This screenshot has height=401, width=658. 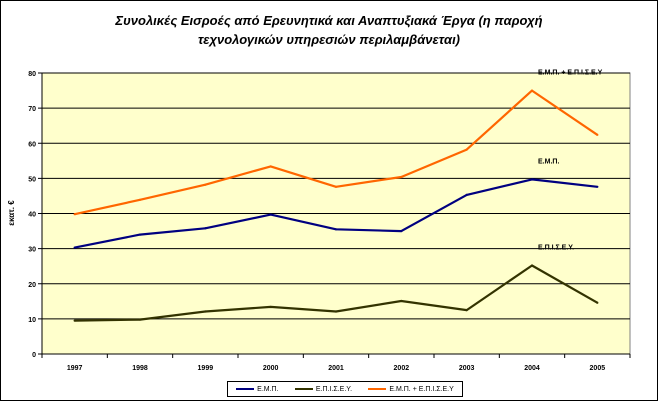 I want to click on legend-label-total: Ε.Μ.Π. + Ε.Π.Ι.Σ.Ε.Υ, so click(x=421, y=389).